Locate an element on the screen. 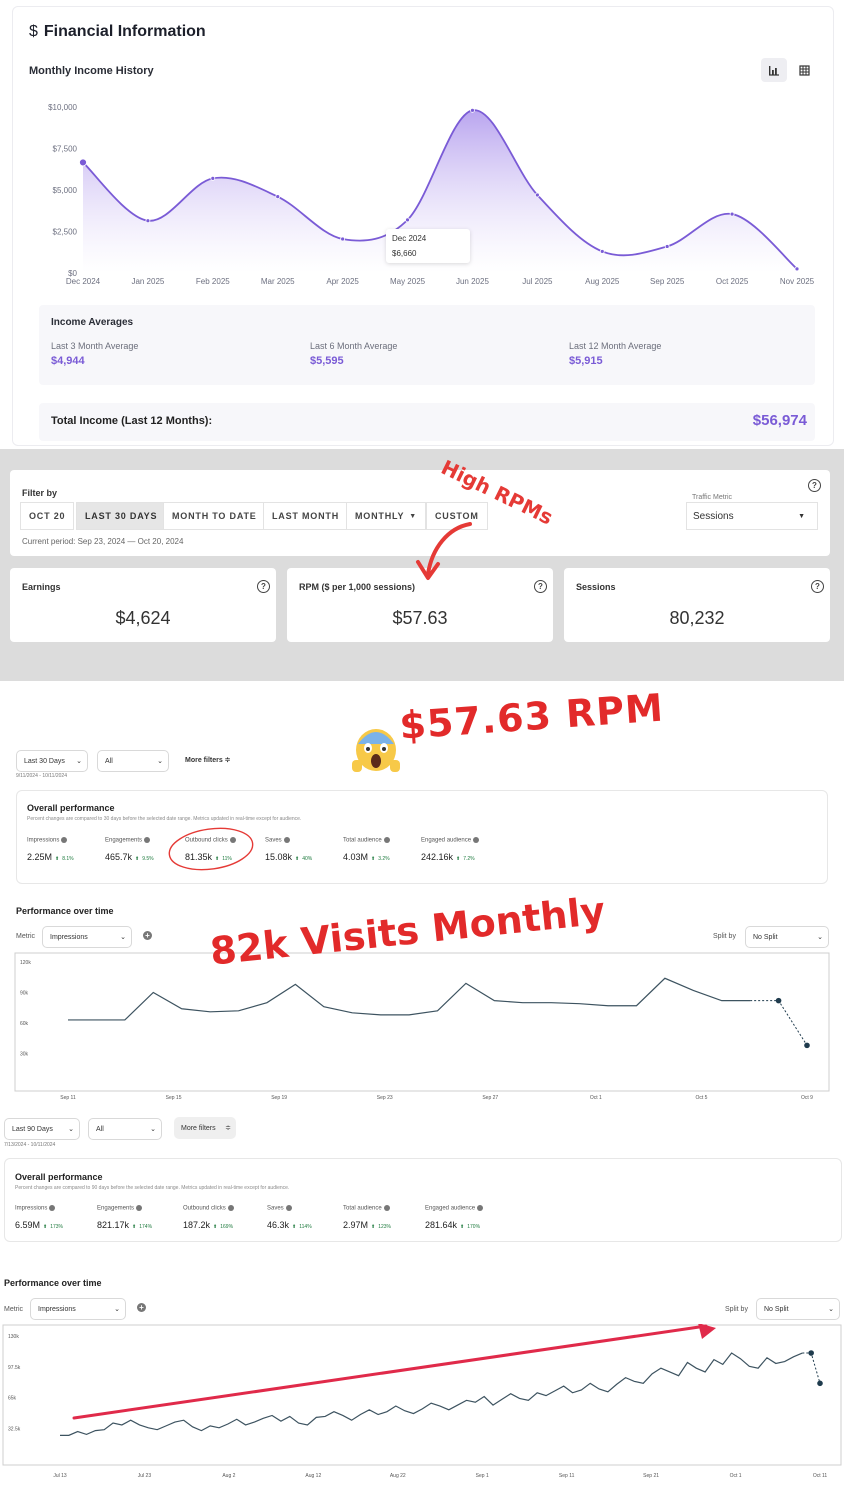 This screenshot has height=1500, width=844. income-line is located at coordinates (440, 189).